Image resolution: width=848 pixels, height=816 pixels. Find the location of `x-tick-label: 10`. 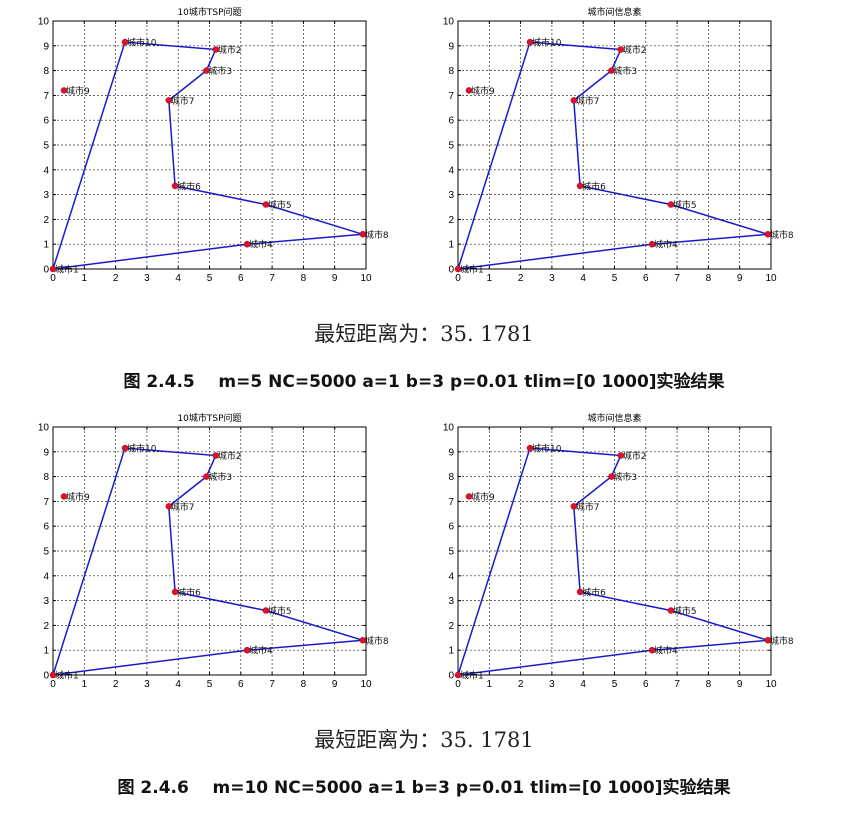

x-tick-label: 10 is located at coordinates (771, 278).